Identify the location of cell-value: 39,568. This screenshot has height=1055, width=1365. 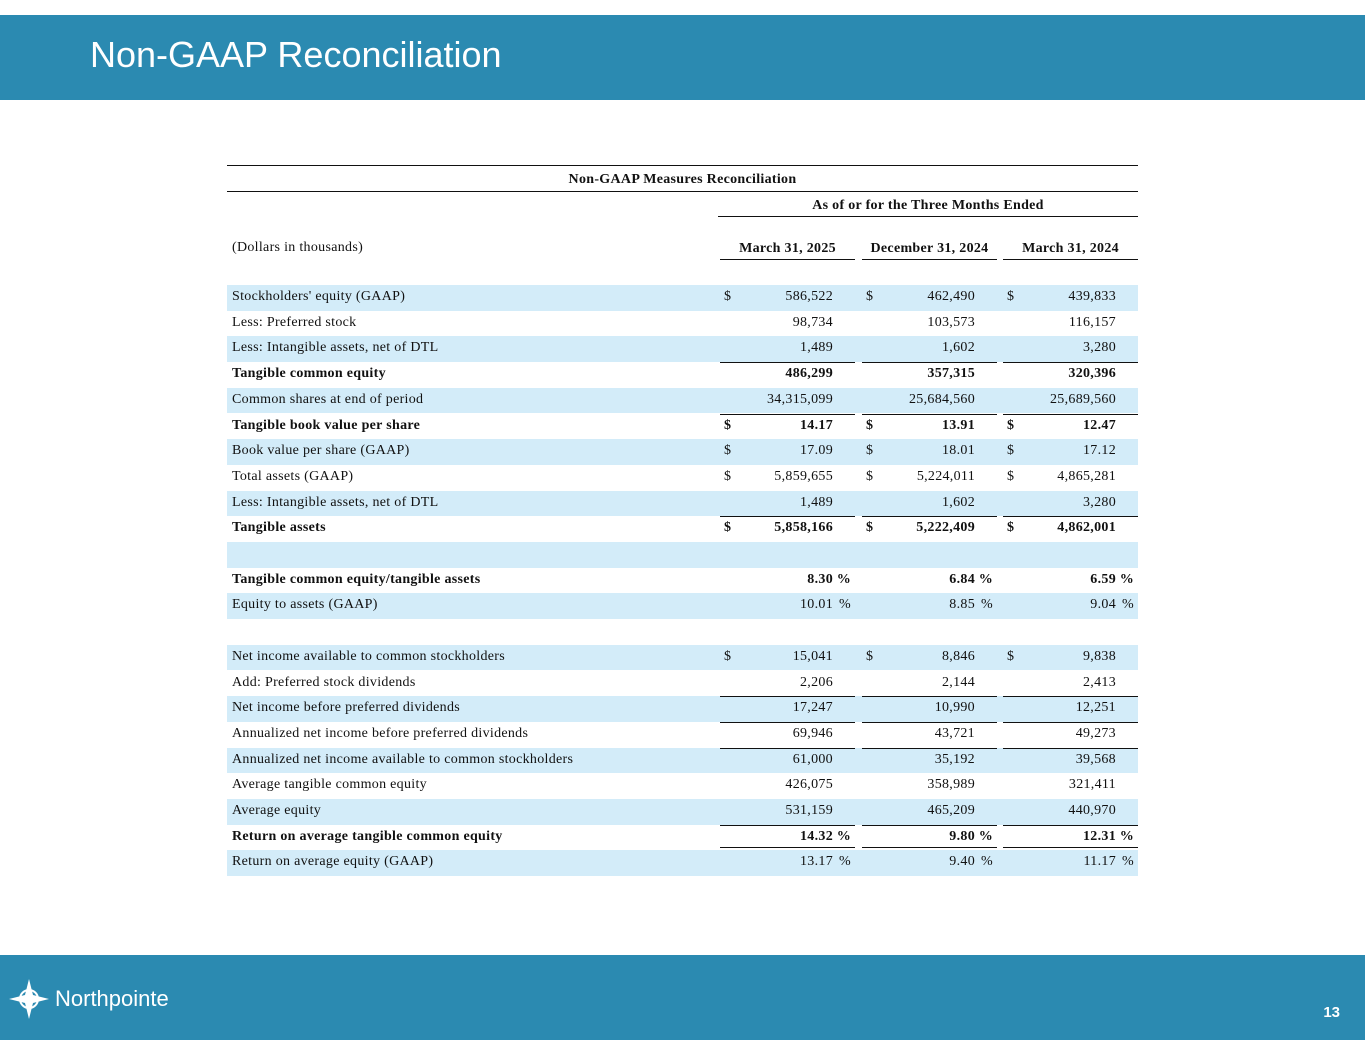
(1095, 759).